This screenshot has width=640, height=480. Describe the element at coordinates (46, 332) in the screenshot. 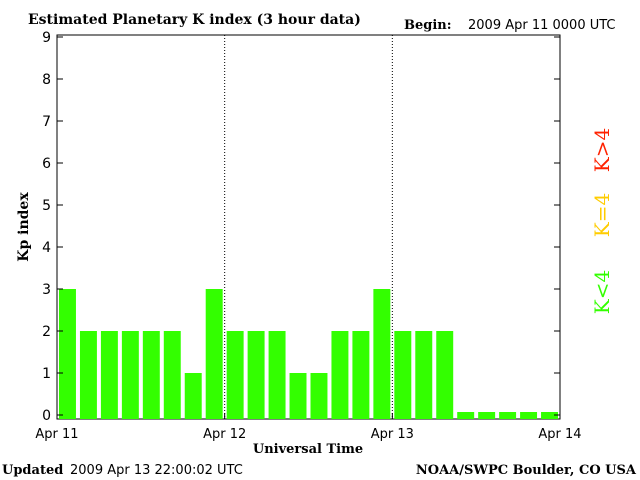

I see `y-tick-label: 2` at that location.